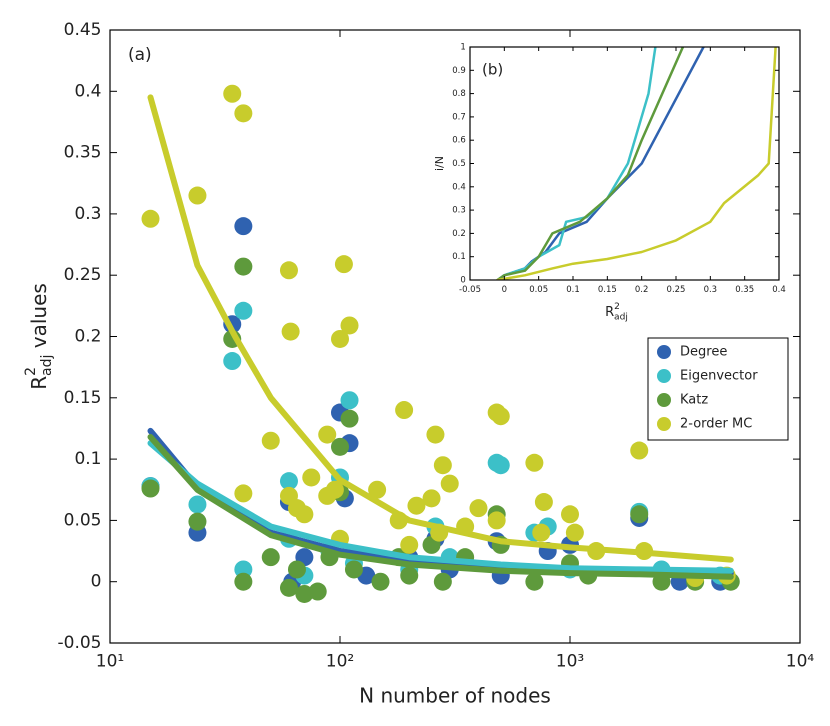 Image resolution: width=830 pixels, height=726 pixels. I want to click on legend-label: Degree, so click(703, 352).